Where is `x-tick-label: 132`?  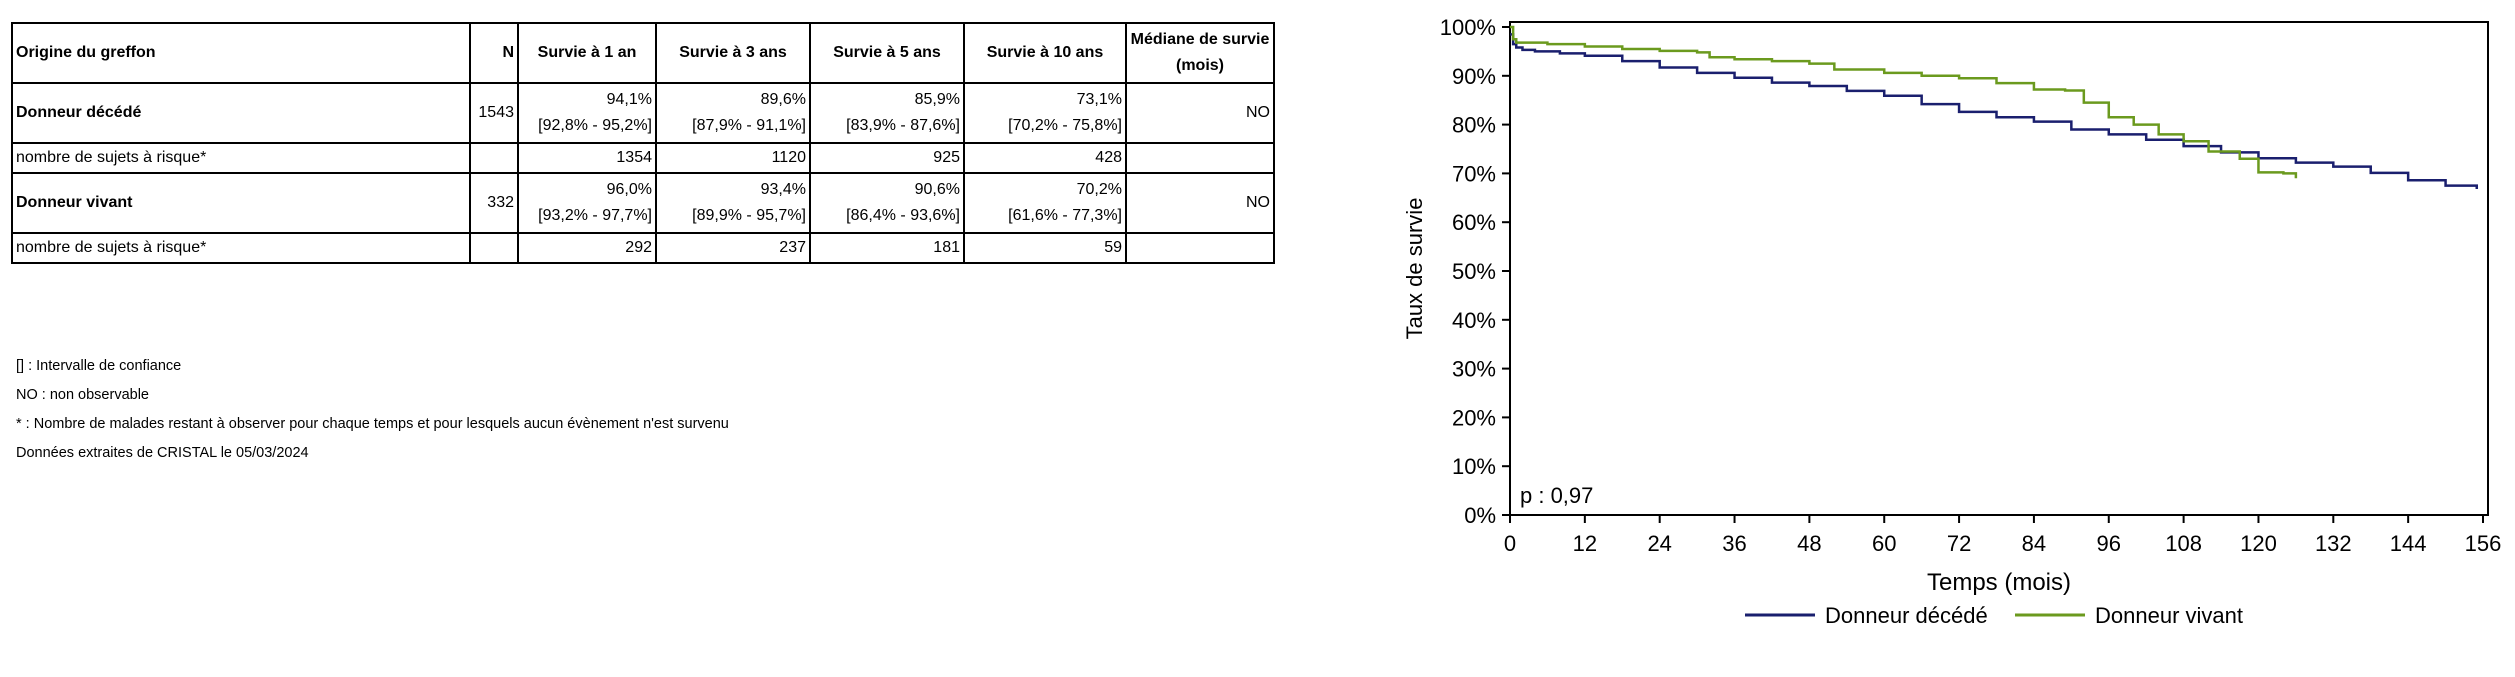
x-tick-label: 132 is located at coordinates (2333, 543).